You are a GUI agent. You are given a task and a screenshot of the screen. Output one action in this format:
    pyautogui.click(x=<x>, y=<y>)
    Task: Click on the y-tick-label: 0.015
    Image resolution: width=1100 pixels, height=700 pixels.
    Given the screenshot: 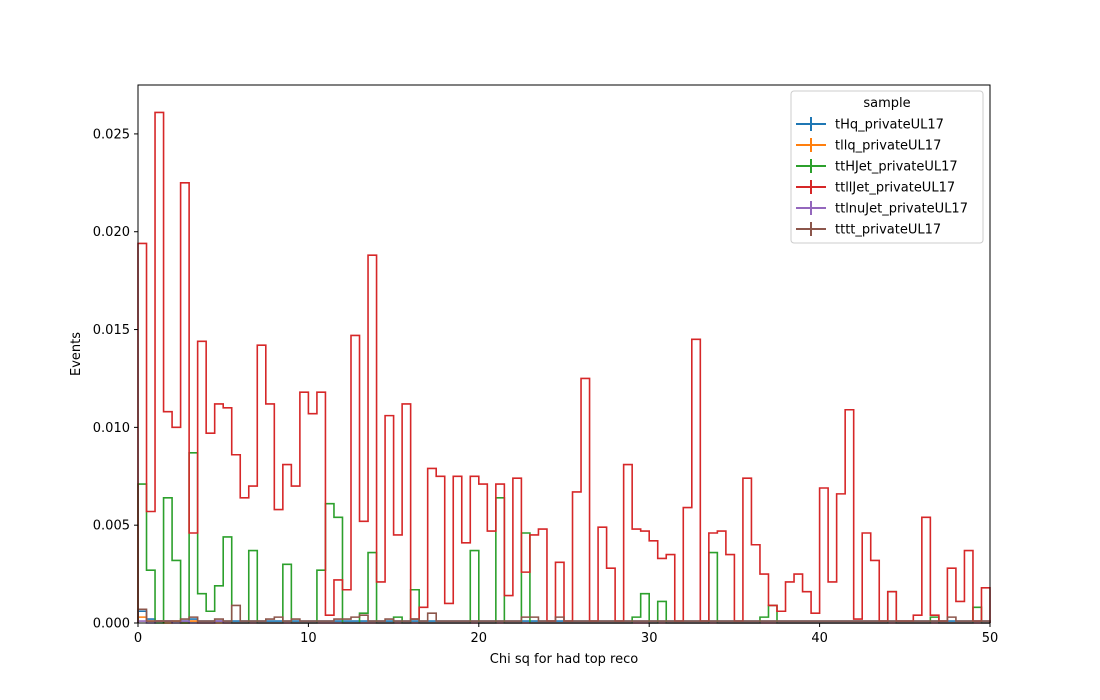 What is the action you would take?
    pyautogui.click(x=111, y=330)
    